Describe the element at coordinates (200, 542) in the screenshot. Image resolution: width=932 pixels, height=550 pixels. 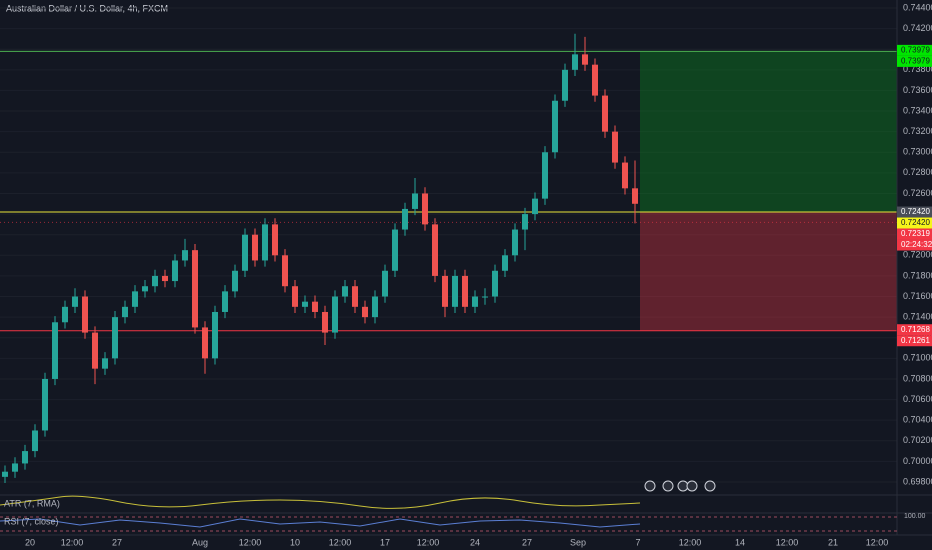
I see `x-tick-label: Aug` at that location.